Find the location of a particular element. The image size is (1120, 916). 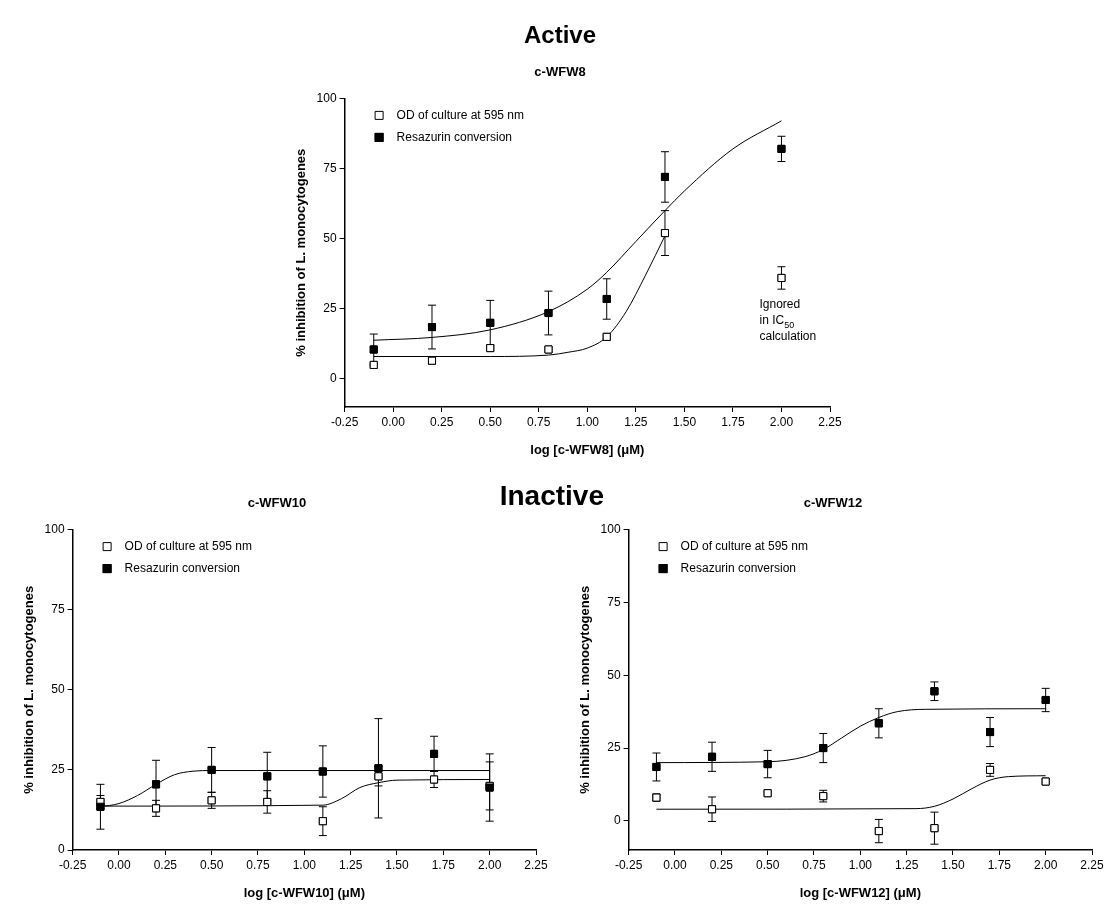

chart-title: c-WFW12 is located at coordinates (833, 503).